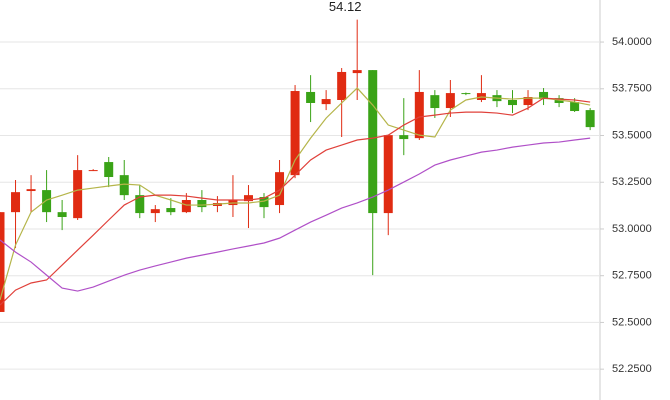 The height and width of the screenshot is (400, 670). Describe the element at coordinates (632, 42) in the screenshot. I see `y-tick-label: 54.0000` at that location.